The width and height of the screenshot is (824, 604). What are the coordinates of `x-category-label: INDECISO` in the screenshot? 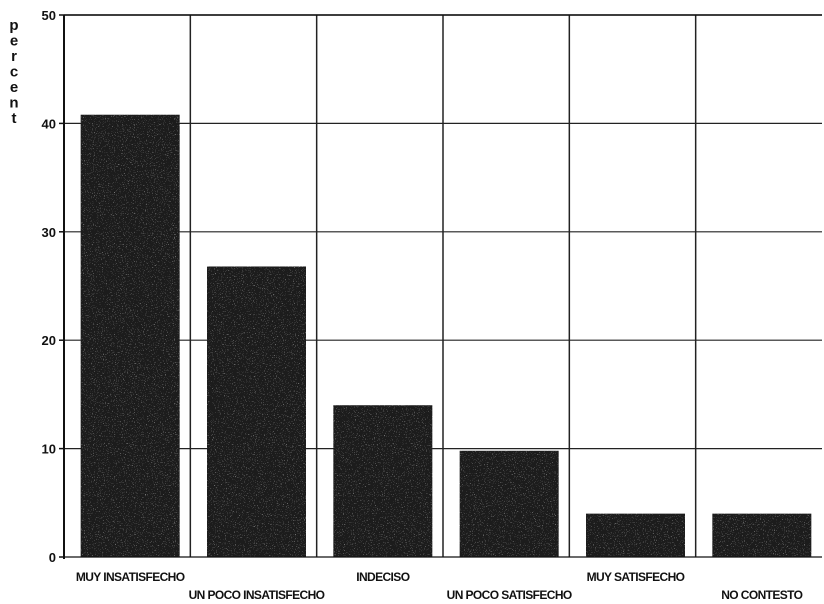 It's located at (382, 577).